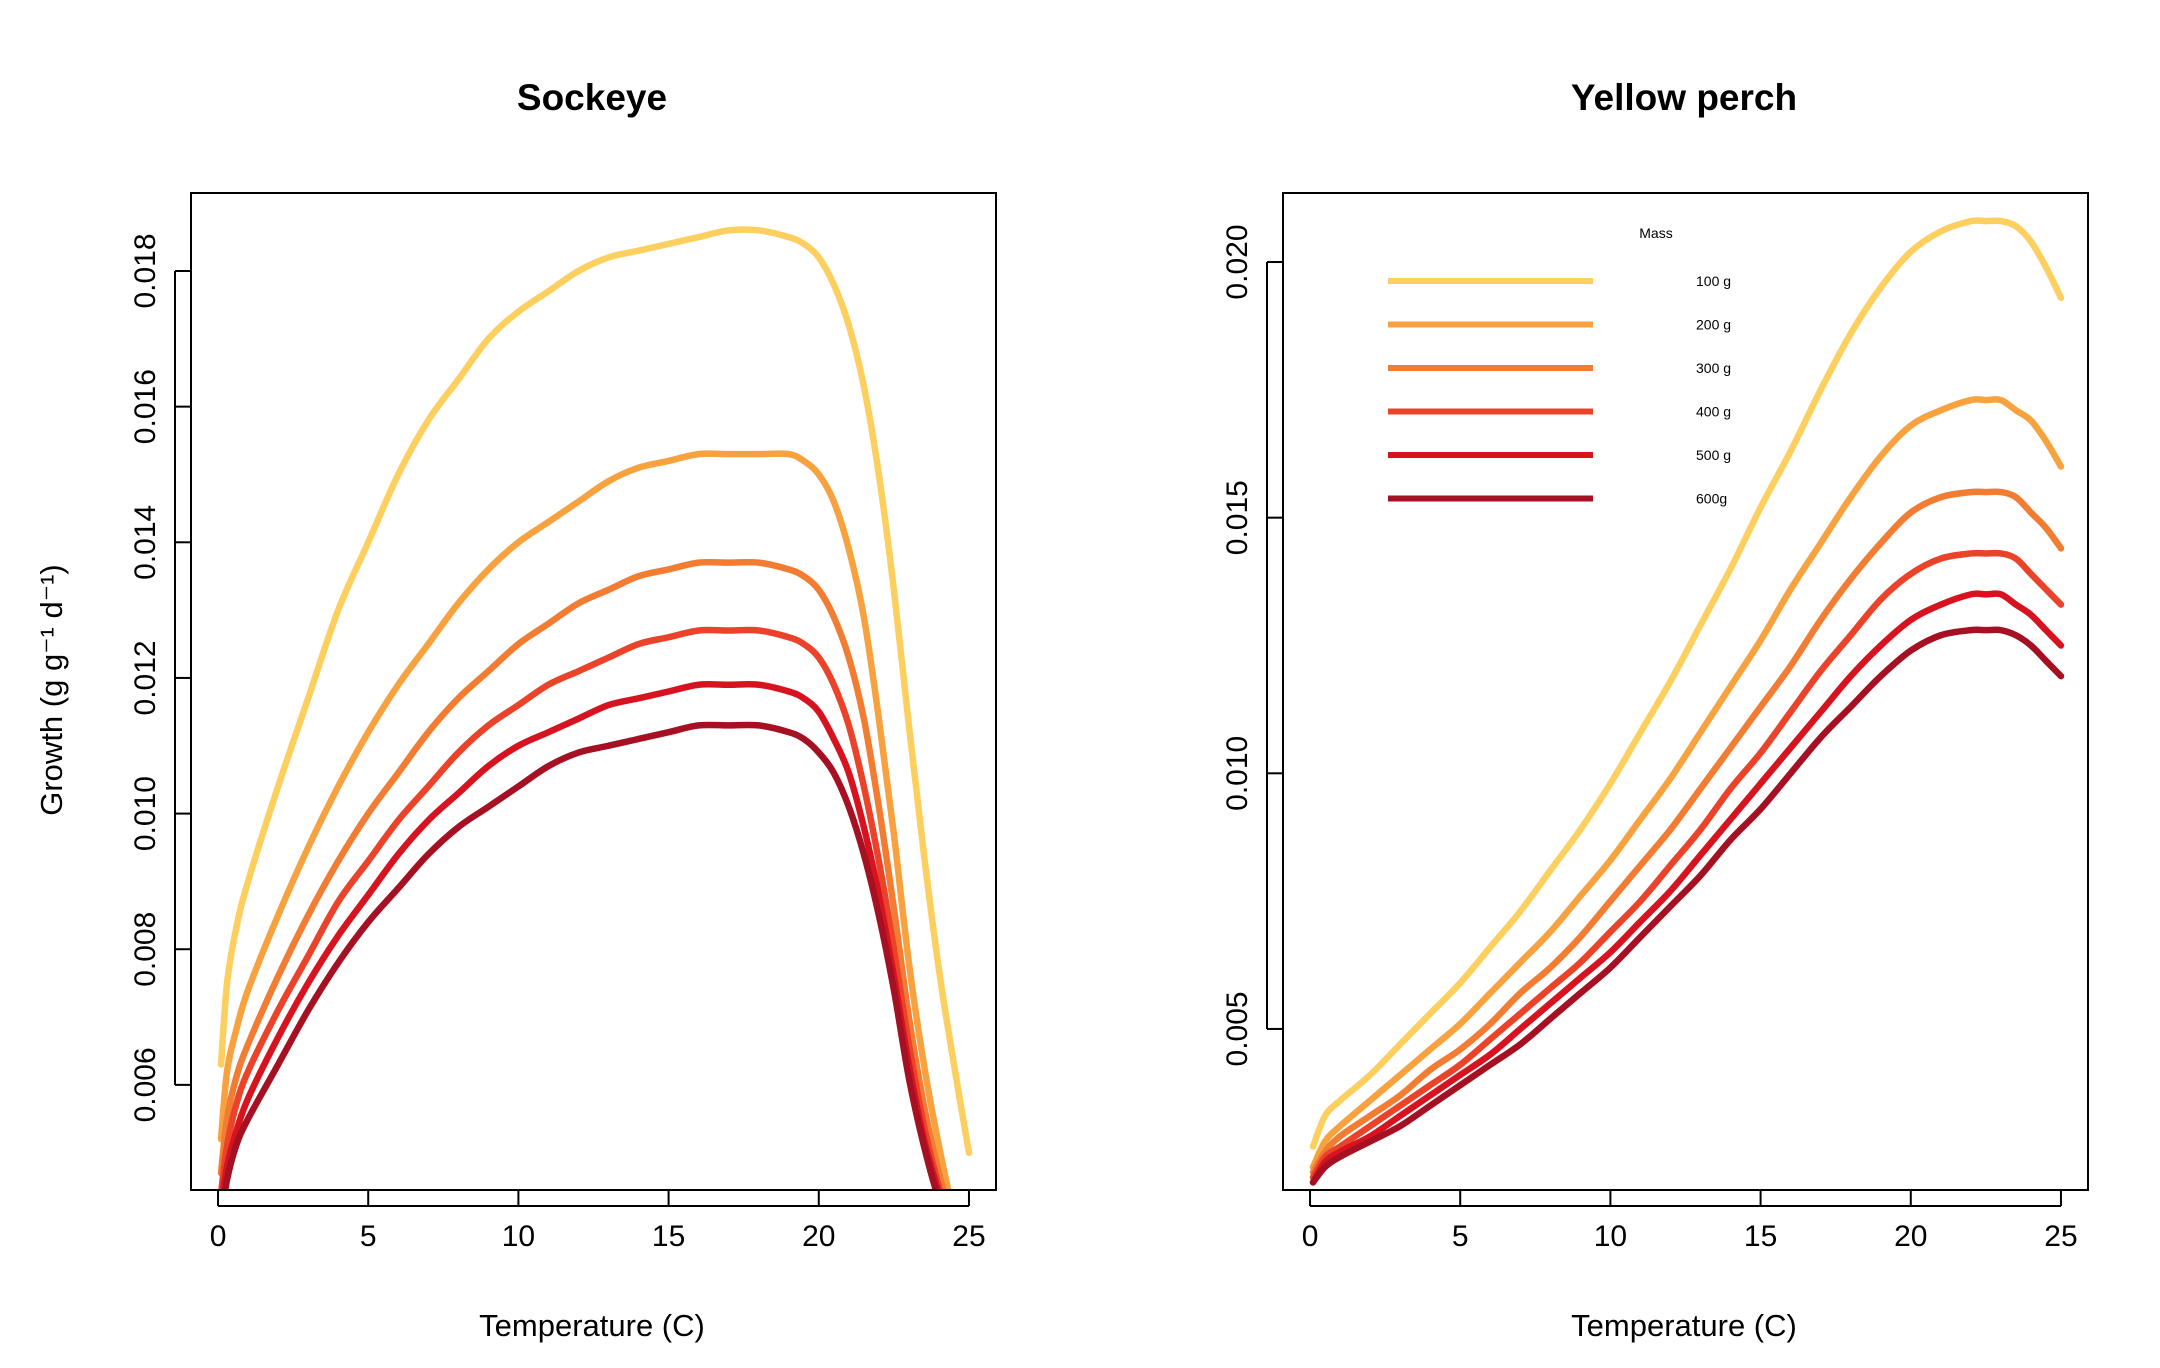 The image size is (2160, 1368). What do you see at coordinates (1655, 233) in the screenshot?
I see `legend-title: Mass` at bounding box center [1655, 233].